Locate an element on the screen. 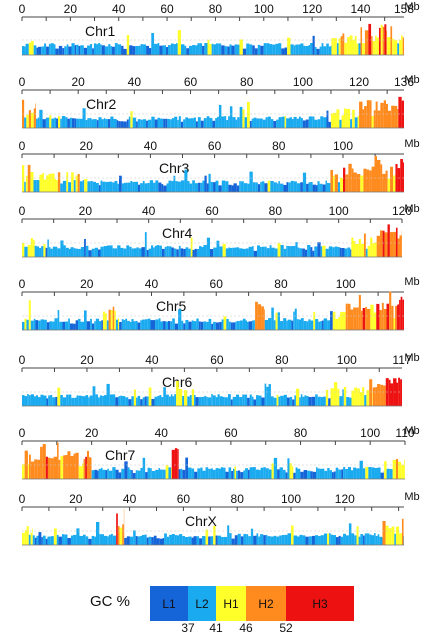  chr-panel: 0 20 40 60 80 100 Mb Chr3 is located at coordinates (219, 165).